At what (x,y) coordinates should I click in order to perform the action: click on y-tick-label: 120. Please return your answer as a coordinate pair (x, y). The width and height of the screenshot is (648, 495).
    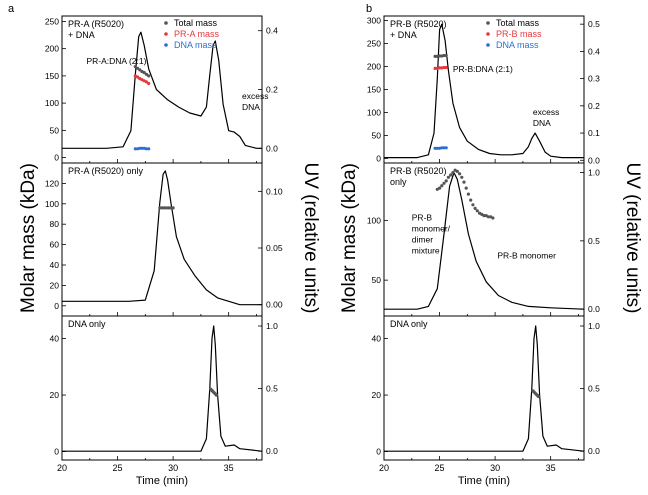
    Looking at the image, I should click on (52, 183).